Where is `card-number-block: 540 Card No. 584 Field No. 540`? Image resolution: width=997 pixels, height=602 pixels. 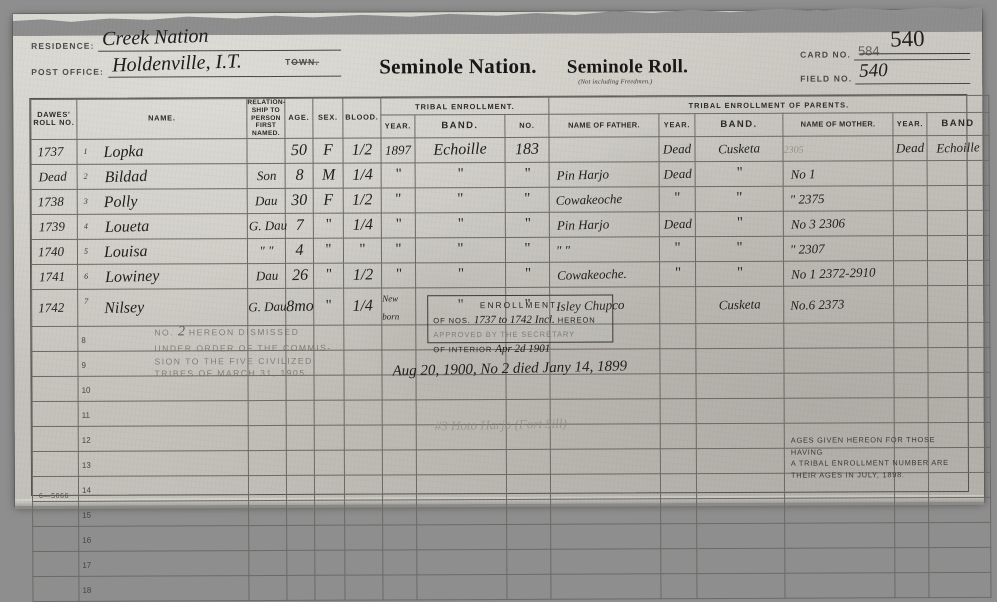
card-number-block: 540 Card No. 584 Field No. 540 is located at coordinates (885, 55).